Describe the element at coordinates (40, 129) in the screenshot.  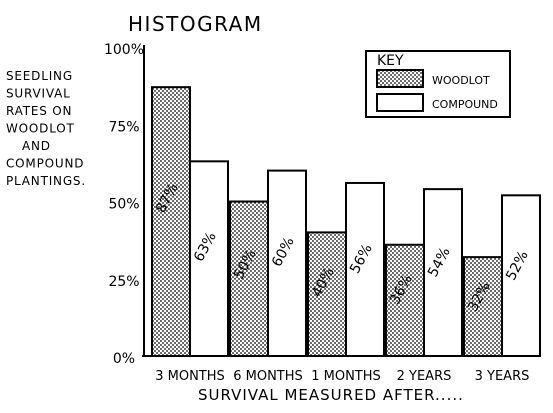
I see `y-axis-title-line: WOODLOT` at that location.